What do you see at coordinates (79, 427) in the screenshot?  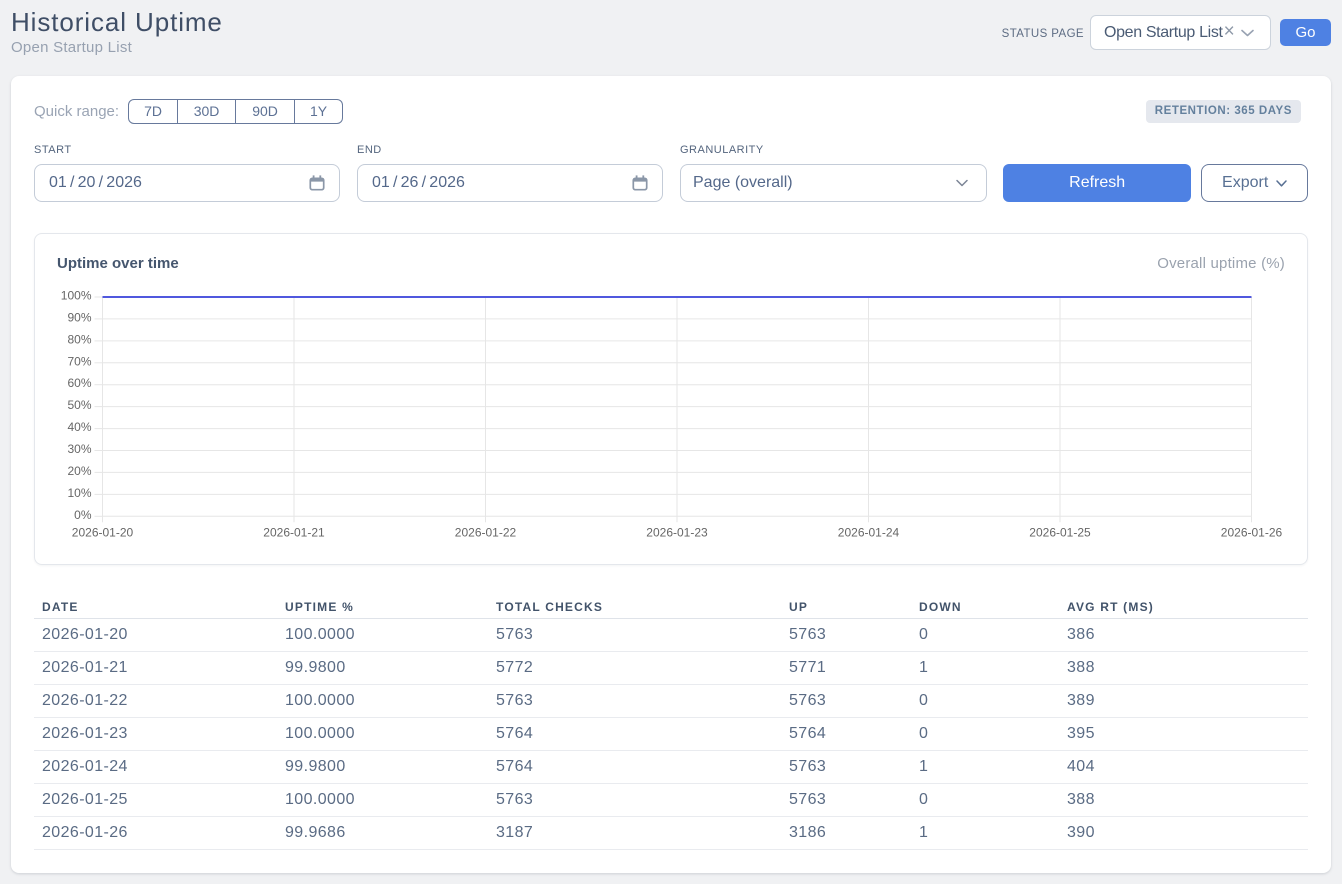 I see `svg-text: 40%` at bounding box center [79, 427].